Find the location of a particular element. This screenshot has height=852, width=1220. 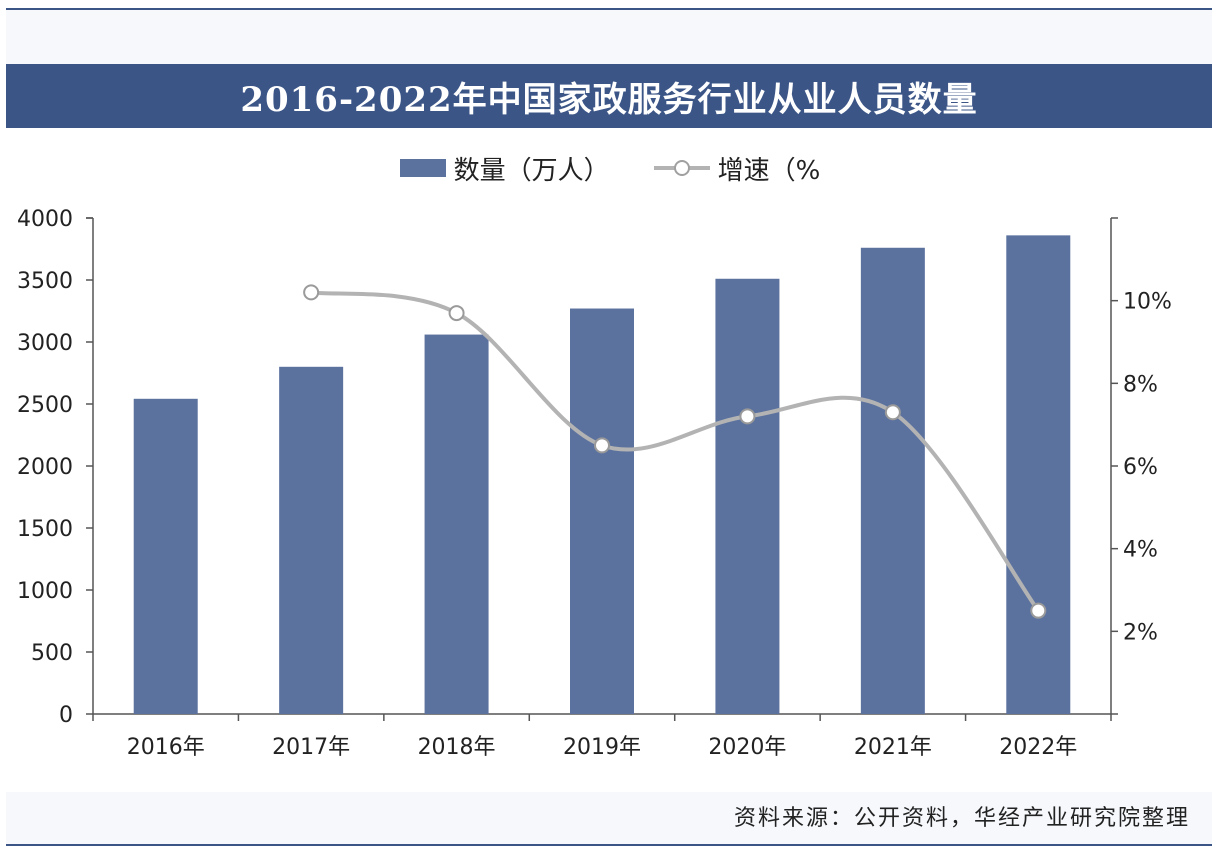

y-right-tick-label: 4% is located at coordinates (1140, 550).